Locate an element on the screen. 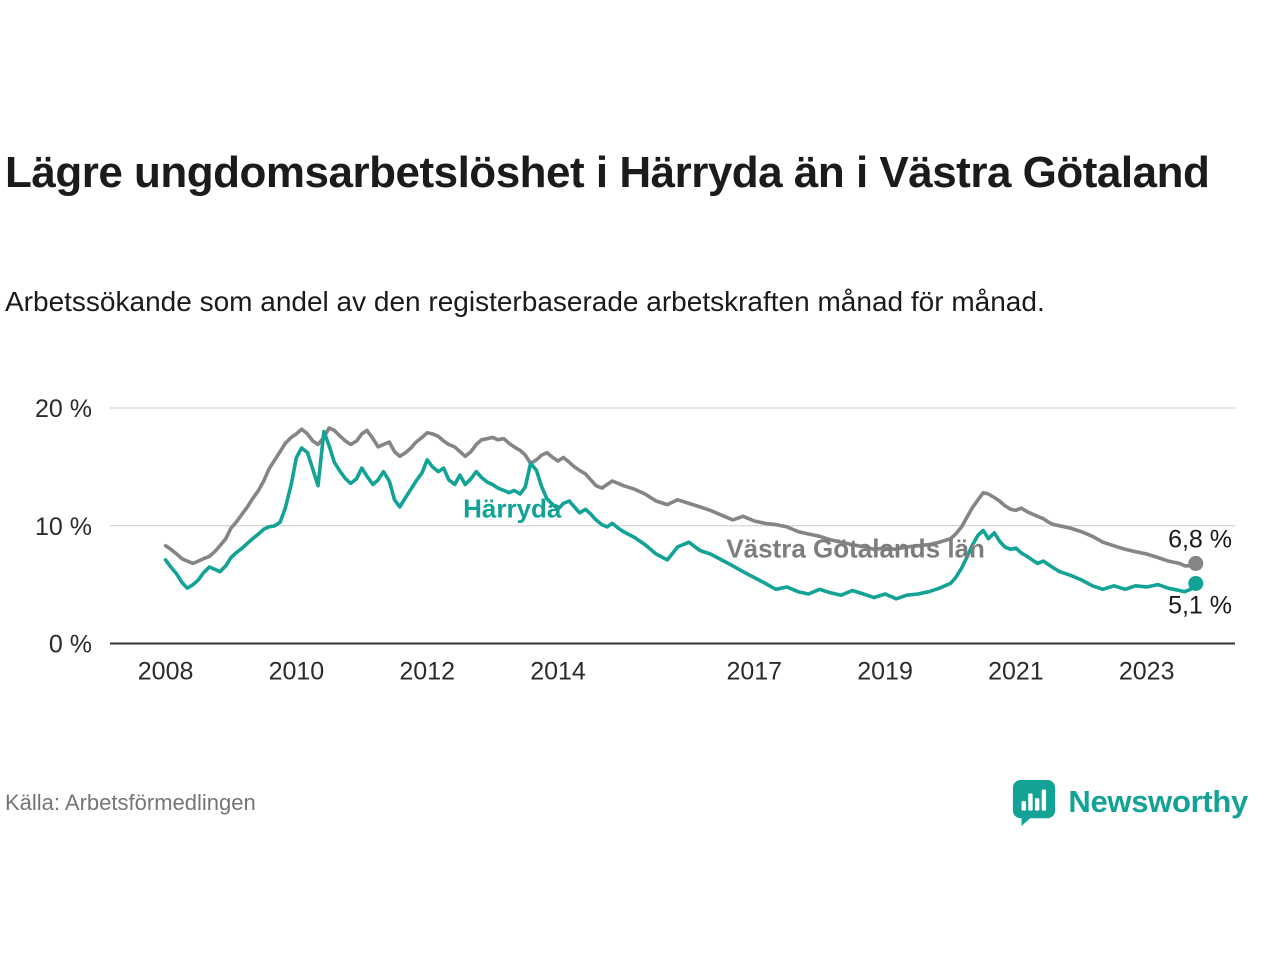  x-tick-label: 2010 is located at coordinates (297, 672).